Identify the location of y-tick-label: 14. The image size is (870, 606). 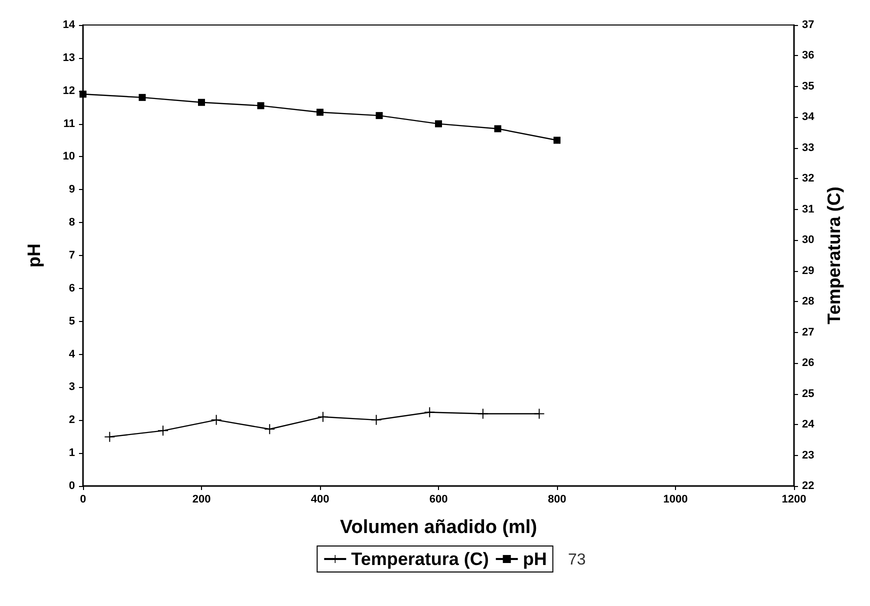
(69, 25).